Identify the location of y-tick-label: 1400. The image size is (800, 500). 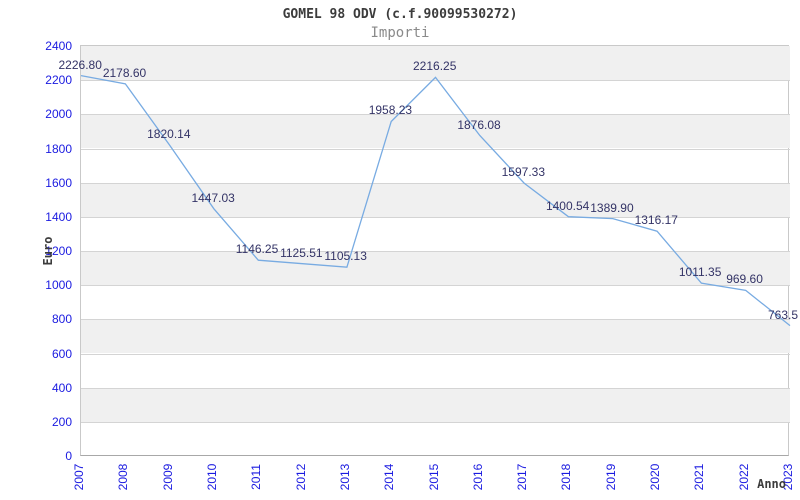
(58, 216).